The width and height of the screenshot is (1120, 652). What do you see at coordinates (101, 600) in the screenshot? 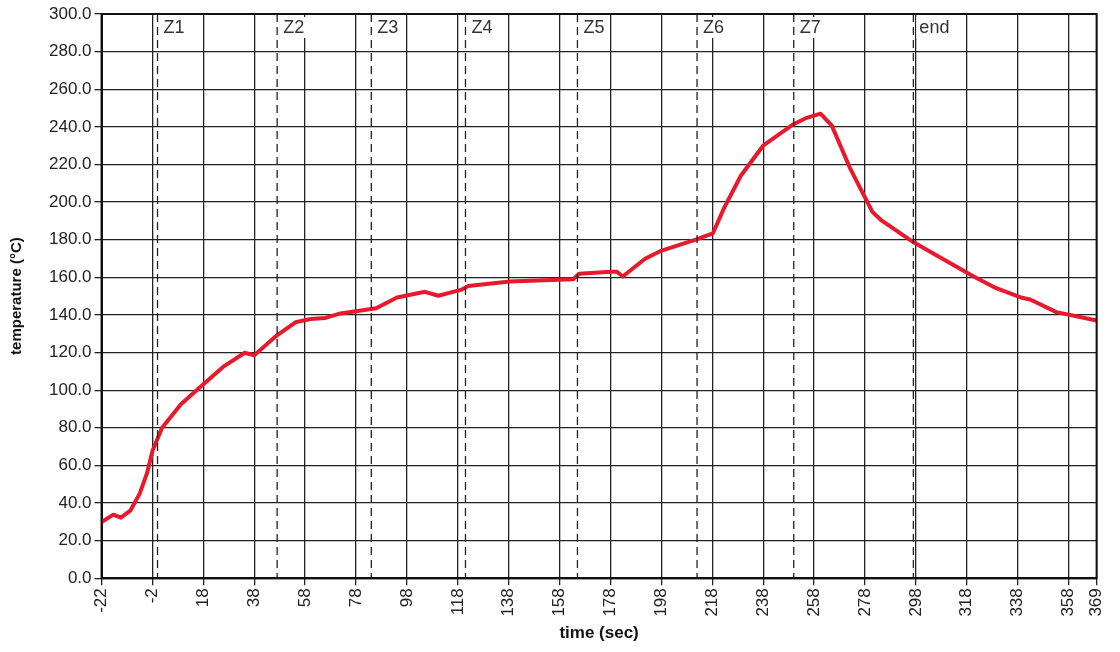
I see `x-tick-label: -22` at bounding box center [101, 600].